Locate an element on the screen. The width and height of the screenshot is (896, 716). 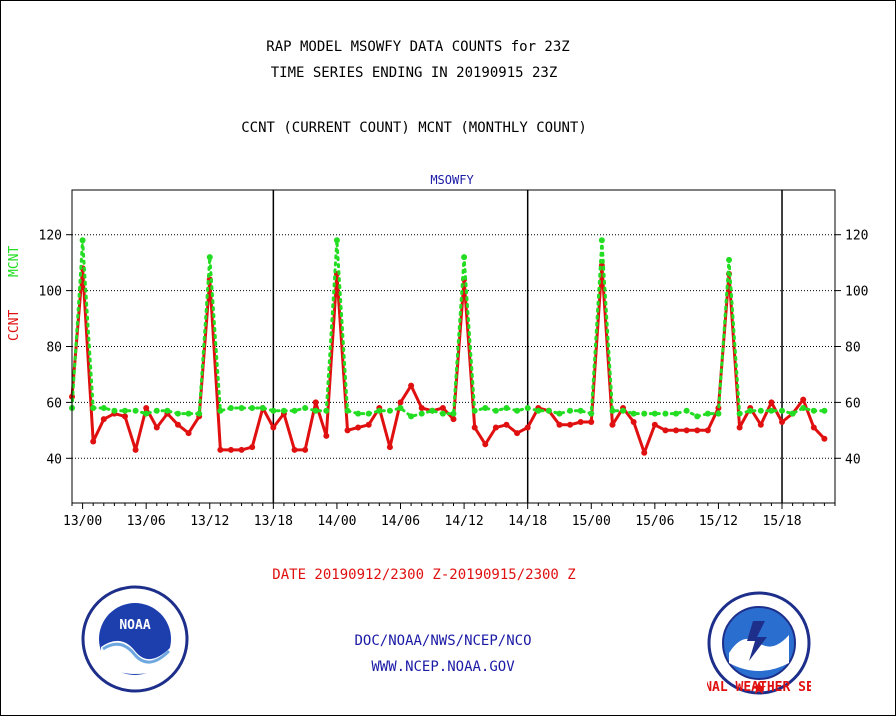
x-tick-label: 13/18 is located at coordinates (273, 521).